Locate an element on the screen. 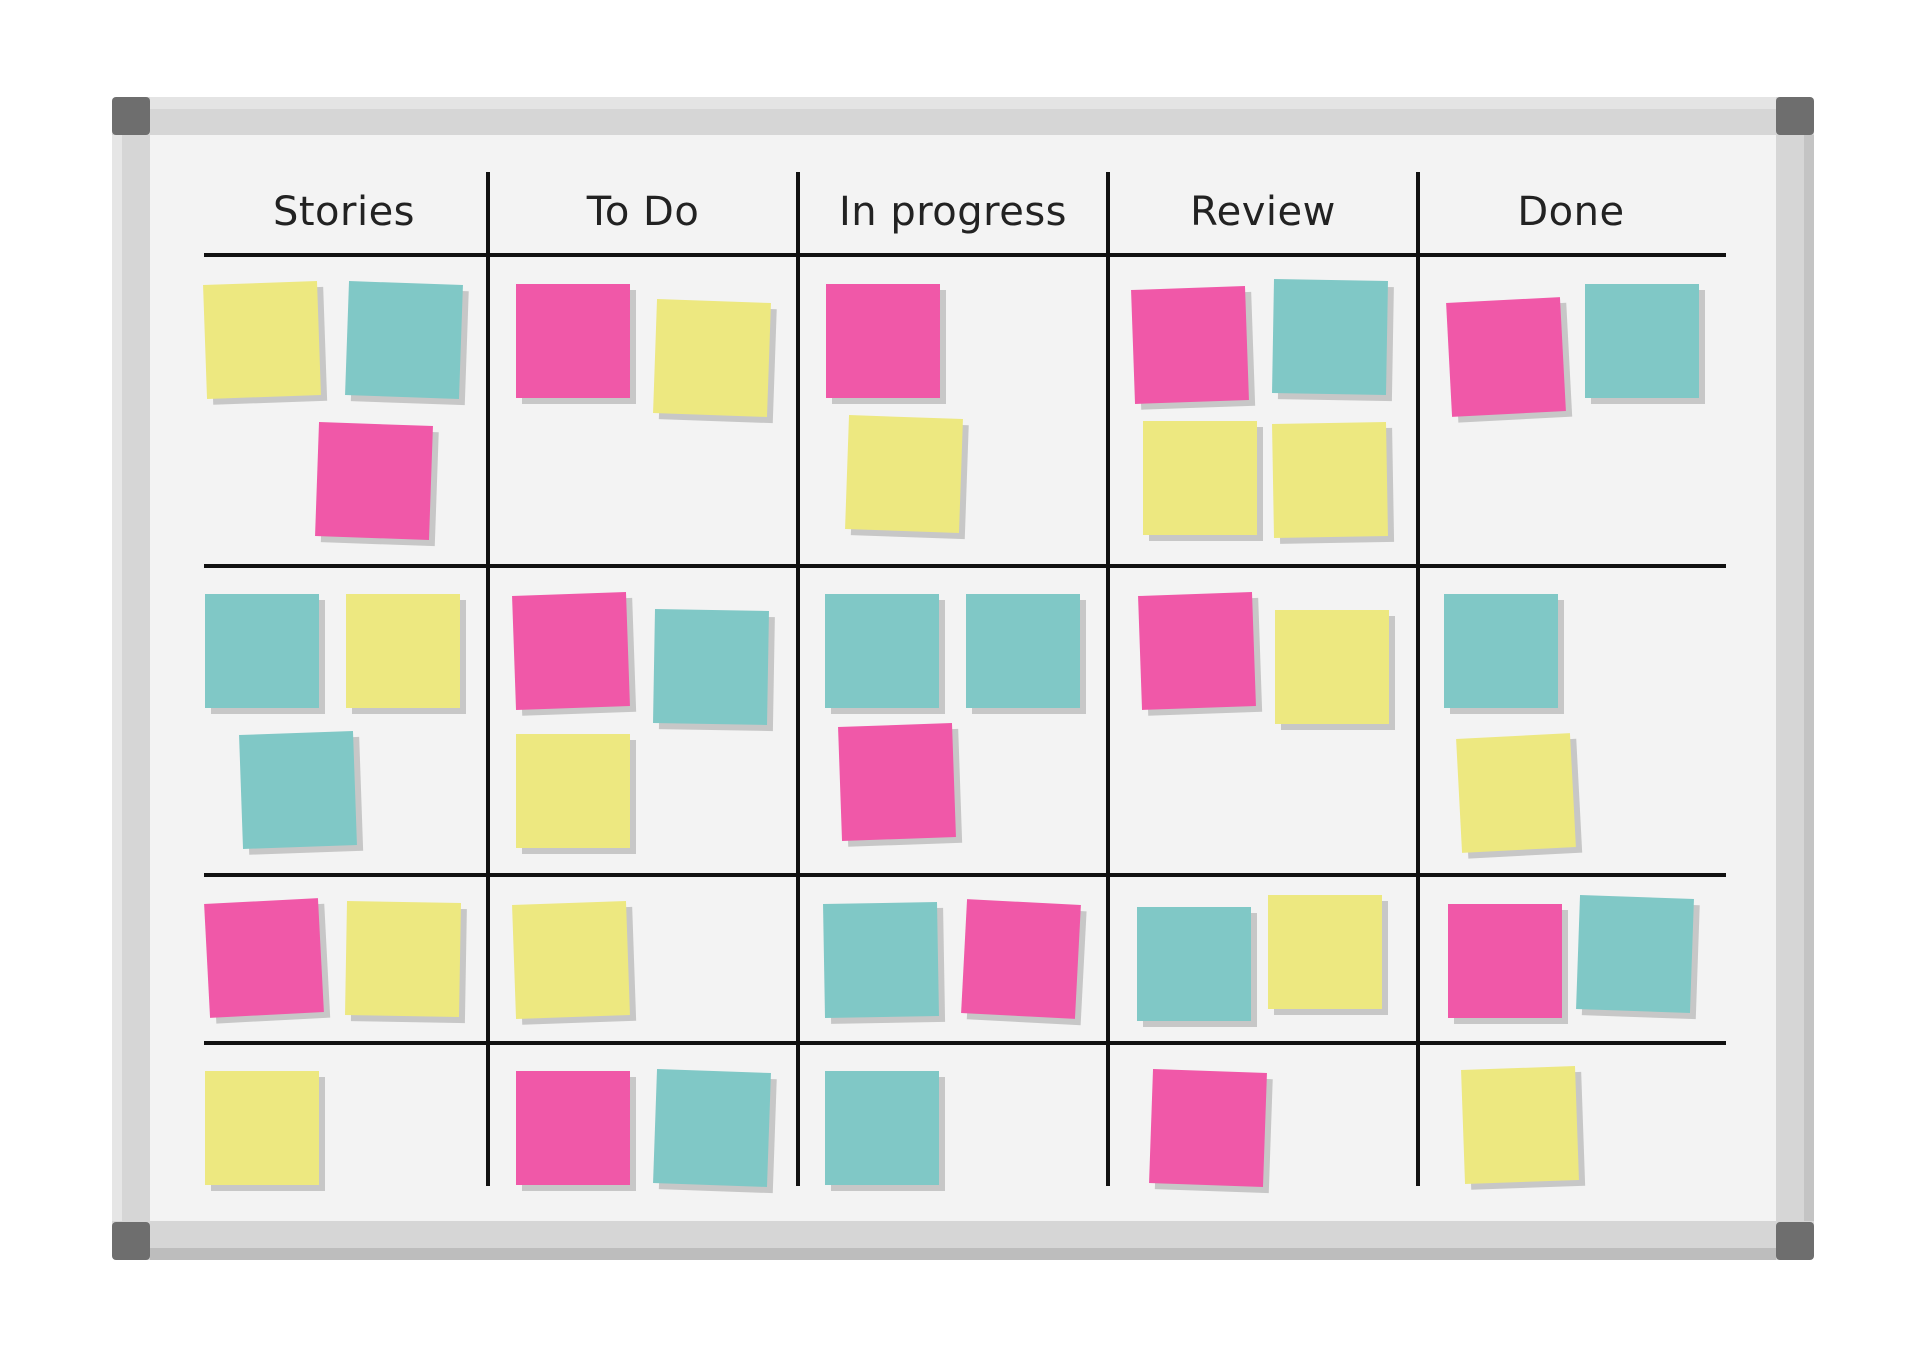 The height and width of the screenshot is (1353, 1920). frame-right-edge is located at coordinates (1809, 678).